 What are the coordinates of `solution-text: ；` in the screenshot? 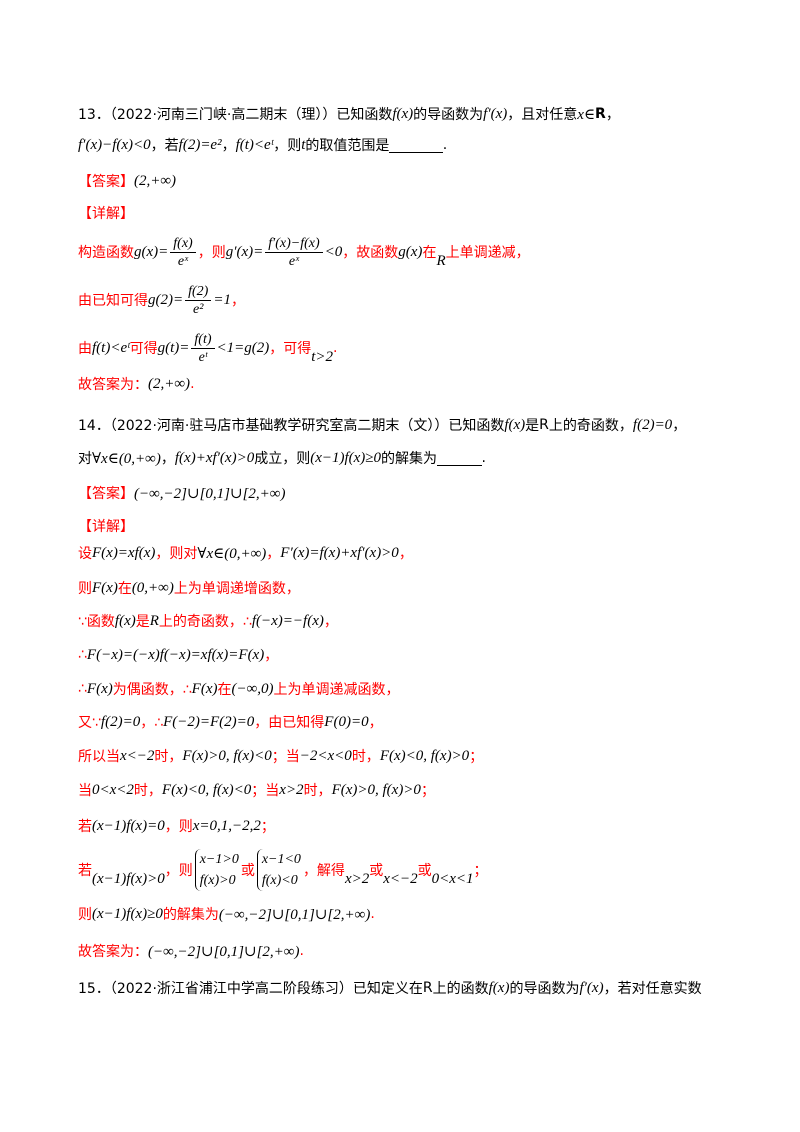 It's located at (267, 827).